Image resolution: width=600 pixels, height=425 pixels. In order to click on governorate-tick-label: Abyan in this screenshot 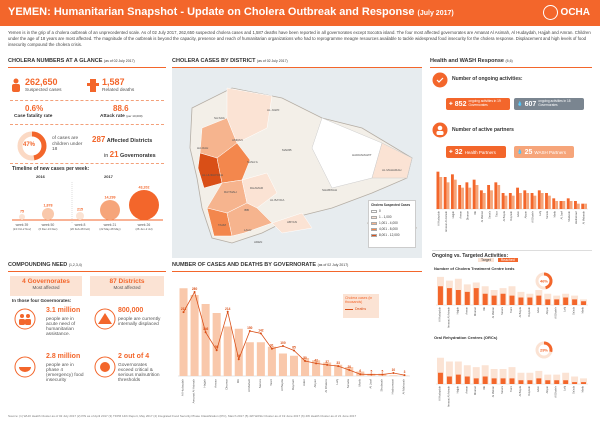, I will do `click(547, 389)`.